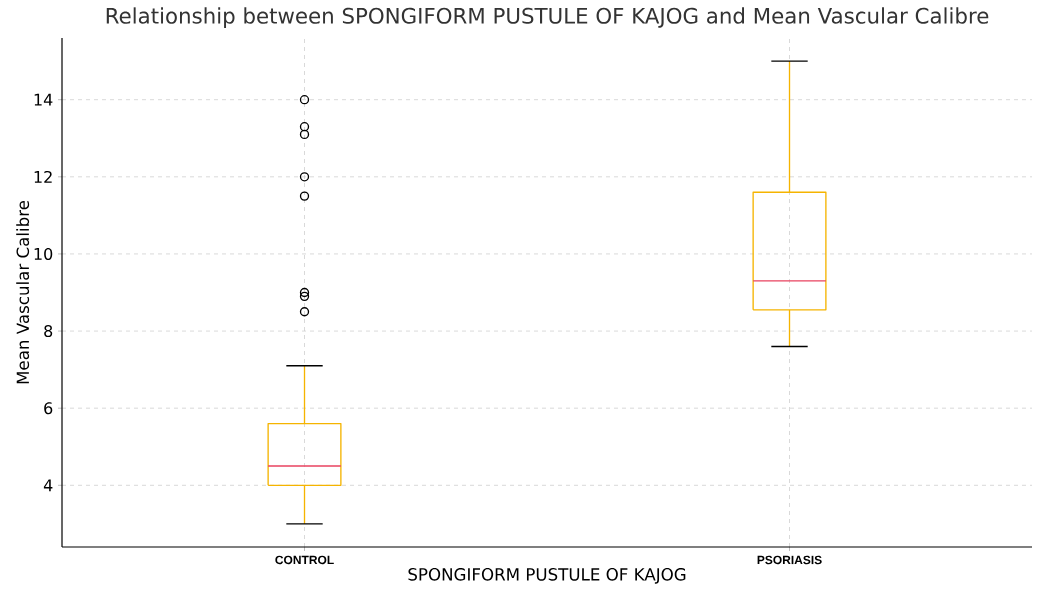 Image resolution: width=1039 pixels, height=597 pixels. What do you see at coordinates (304, 560) in the screenshot?
I see `x-tick-label: CONTROL` at bounding box center [304, 560].